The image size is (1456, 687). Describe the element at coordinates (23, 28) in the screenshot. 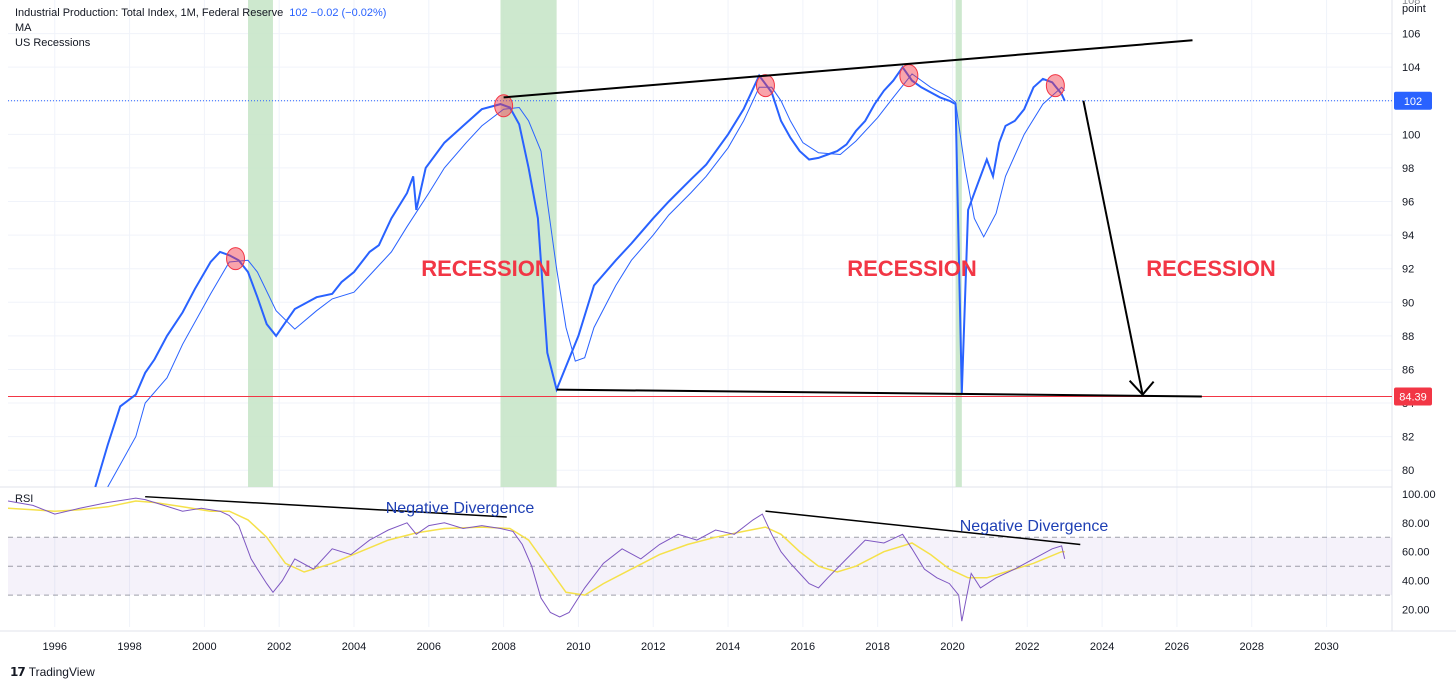

I see `legend-ma: MA` at that location.